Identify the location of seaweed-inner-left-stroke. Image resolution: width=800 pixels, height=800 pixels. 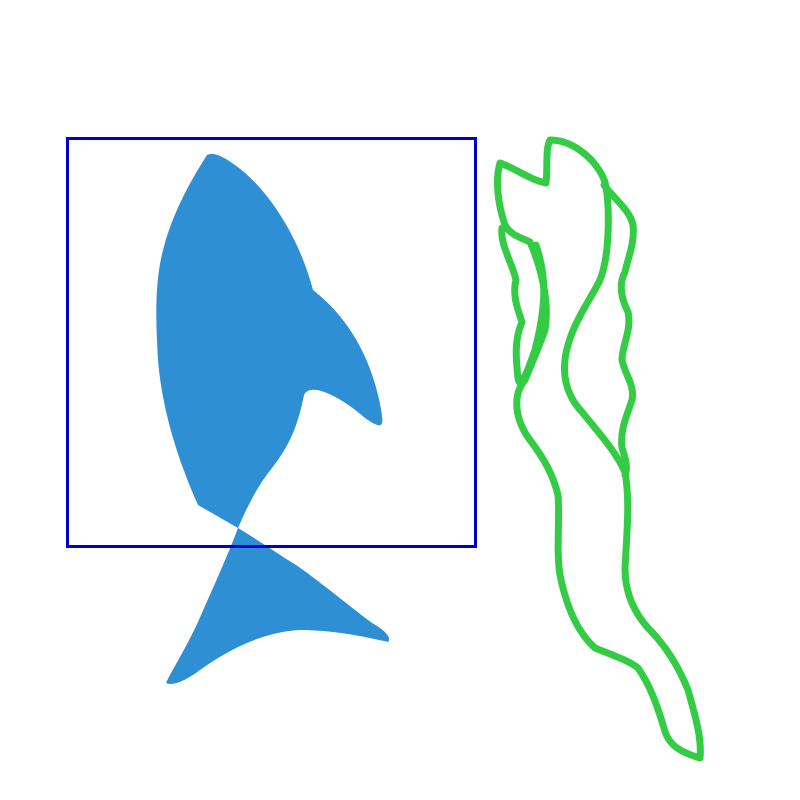
(523, 305).